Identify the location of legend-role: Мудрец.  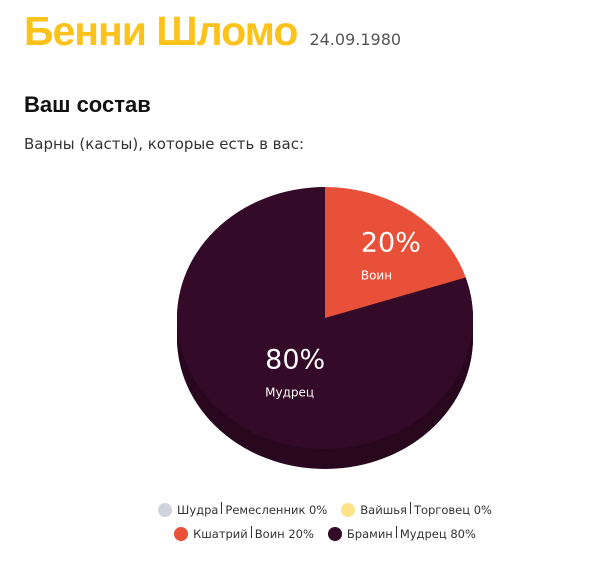
(423, 534).